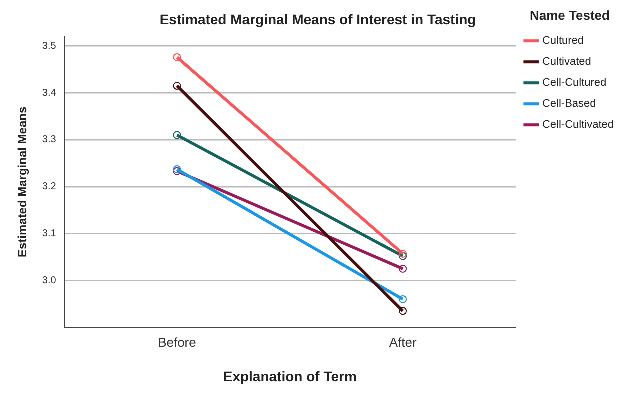  What do you see at coordinates (23, 182) in the screenshot?
I see `y-axis-title: Estimated Marginal Means` at bounding box center [23, 182].